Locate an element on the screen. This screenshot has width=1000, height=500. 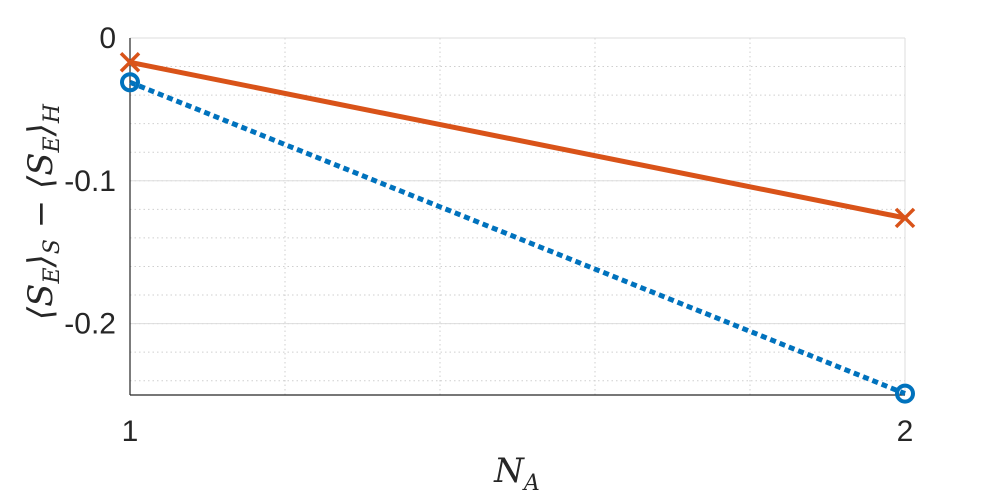
y-tick-label: -0.2 is located at coordinates (90, 324).